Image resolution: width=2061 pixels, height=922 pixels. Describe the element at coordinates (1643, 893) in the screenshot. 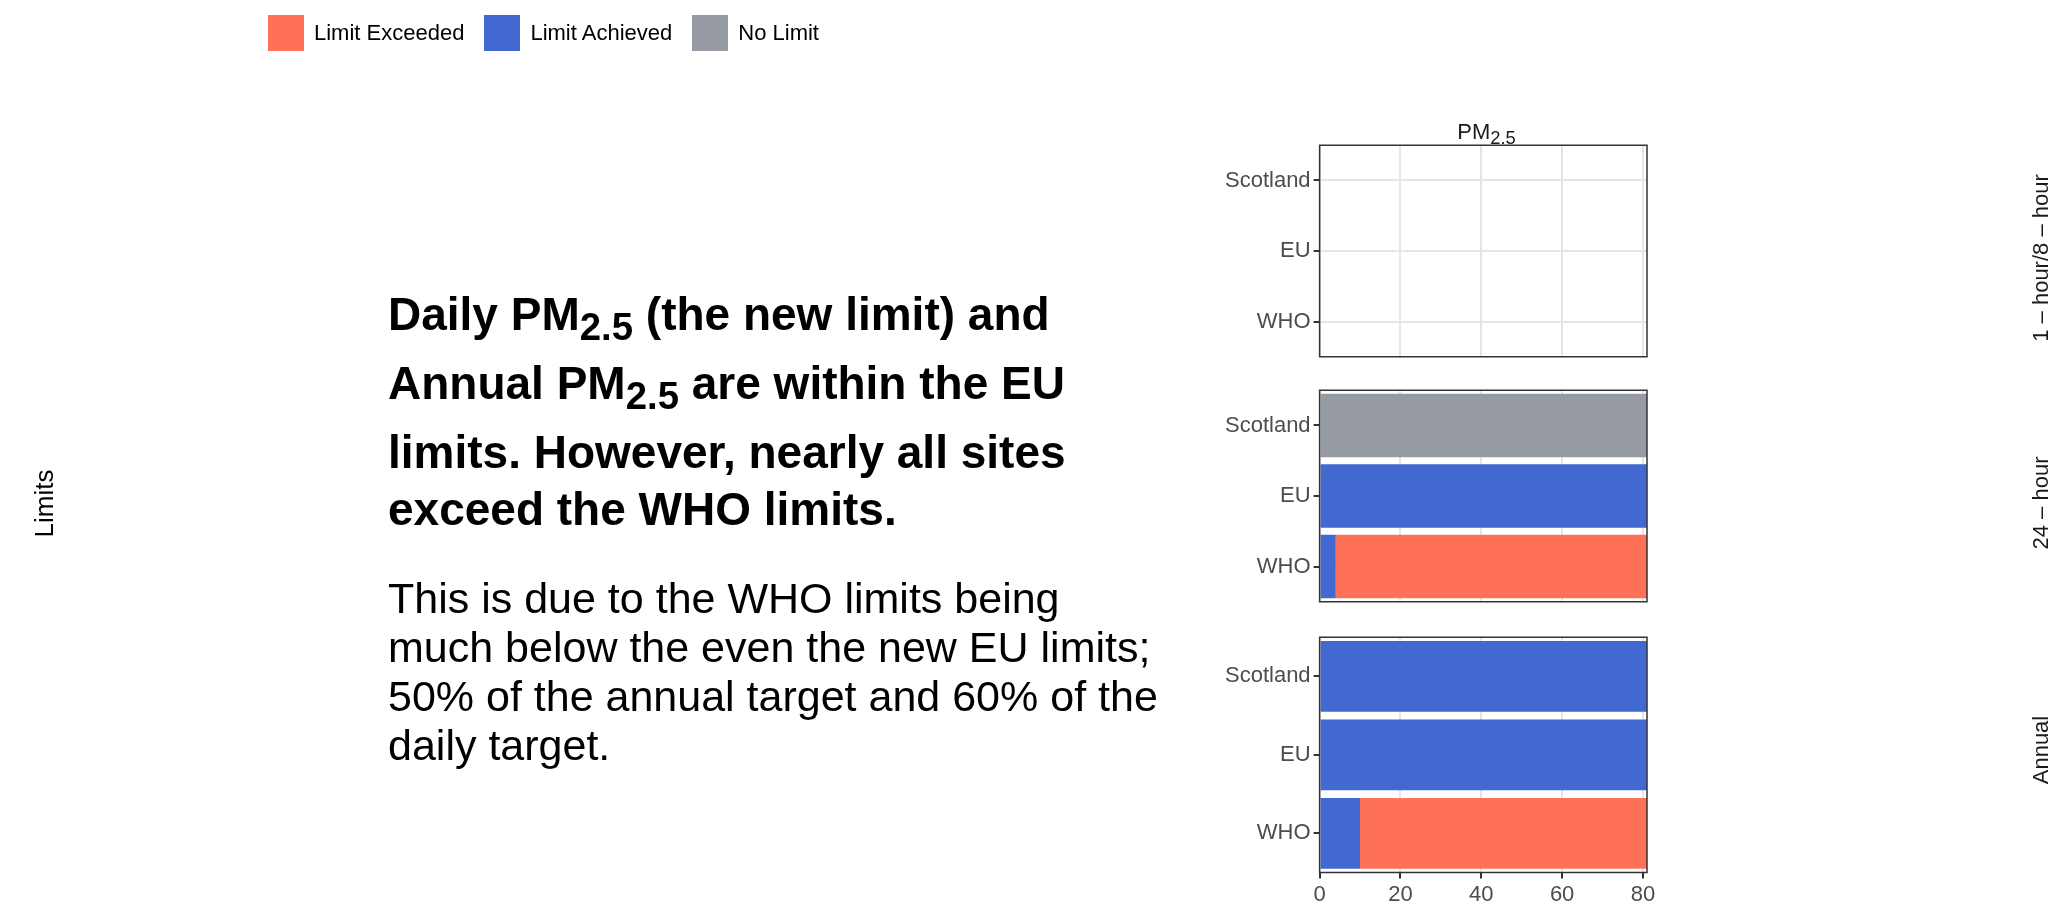

I see `x-tick-label: 80` at that location.